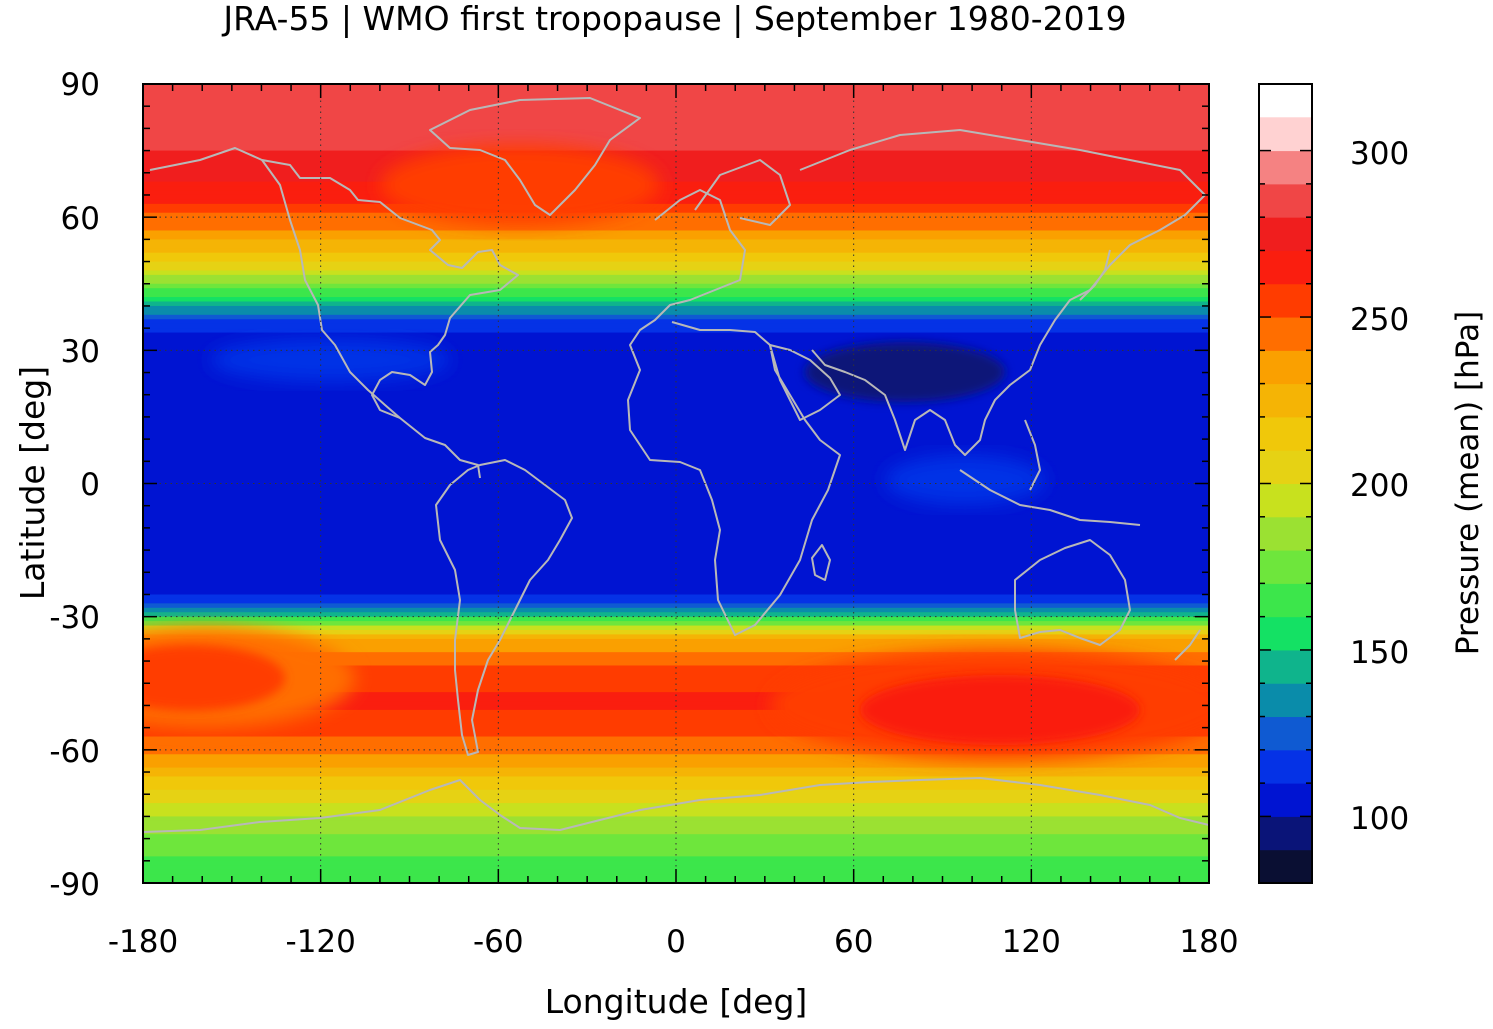 The height and width of the screenshot is (1029, 1493). I want to click on x-axis-label: Longitude [deg], so click(676, 1001).